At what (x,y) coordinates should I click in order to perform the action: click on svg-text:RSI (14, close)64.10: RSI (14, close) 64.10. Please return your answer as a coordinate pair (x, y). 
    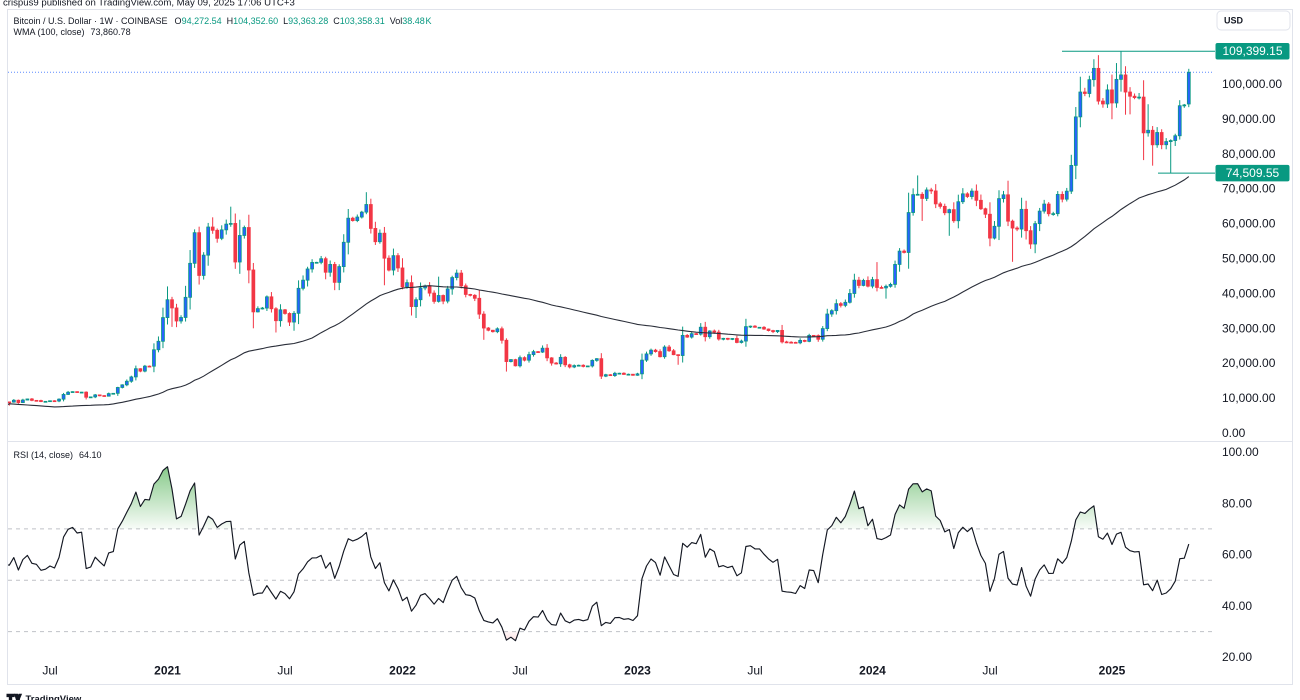
    Looking at the image, I should click on (58, 455).